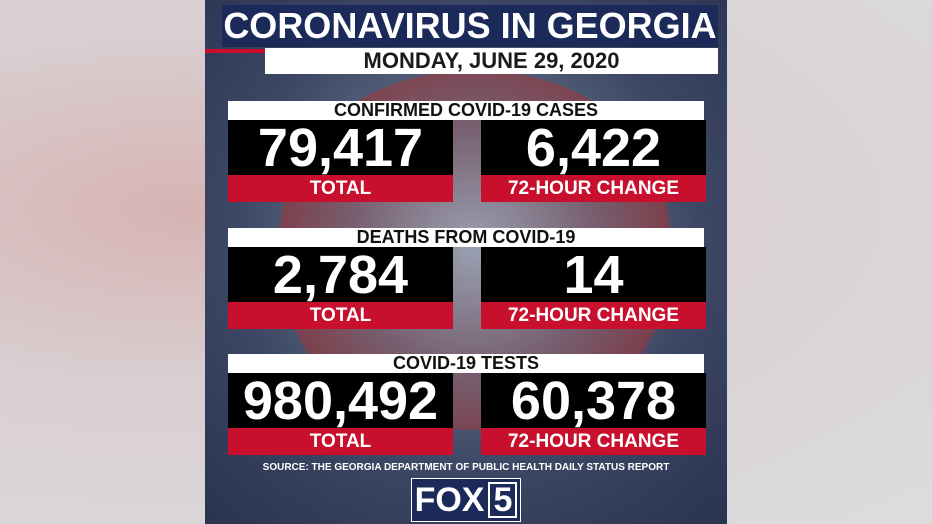 The image size is (932, 524). What do you see at coordinates (503, 500) in the screenshot?
I see `logo-number: 5` at bounding box center [503, 500].